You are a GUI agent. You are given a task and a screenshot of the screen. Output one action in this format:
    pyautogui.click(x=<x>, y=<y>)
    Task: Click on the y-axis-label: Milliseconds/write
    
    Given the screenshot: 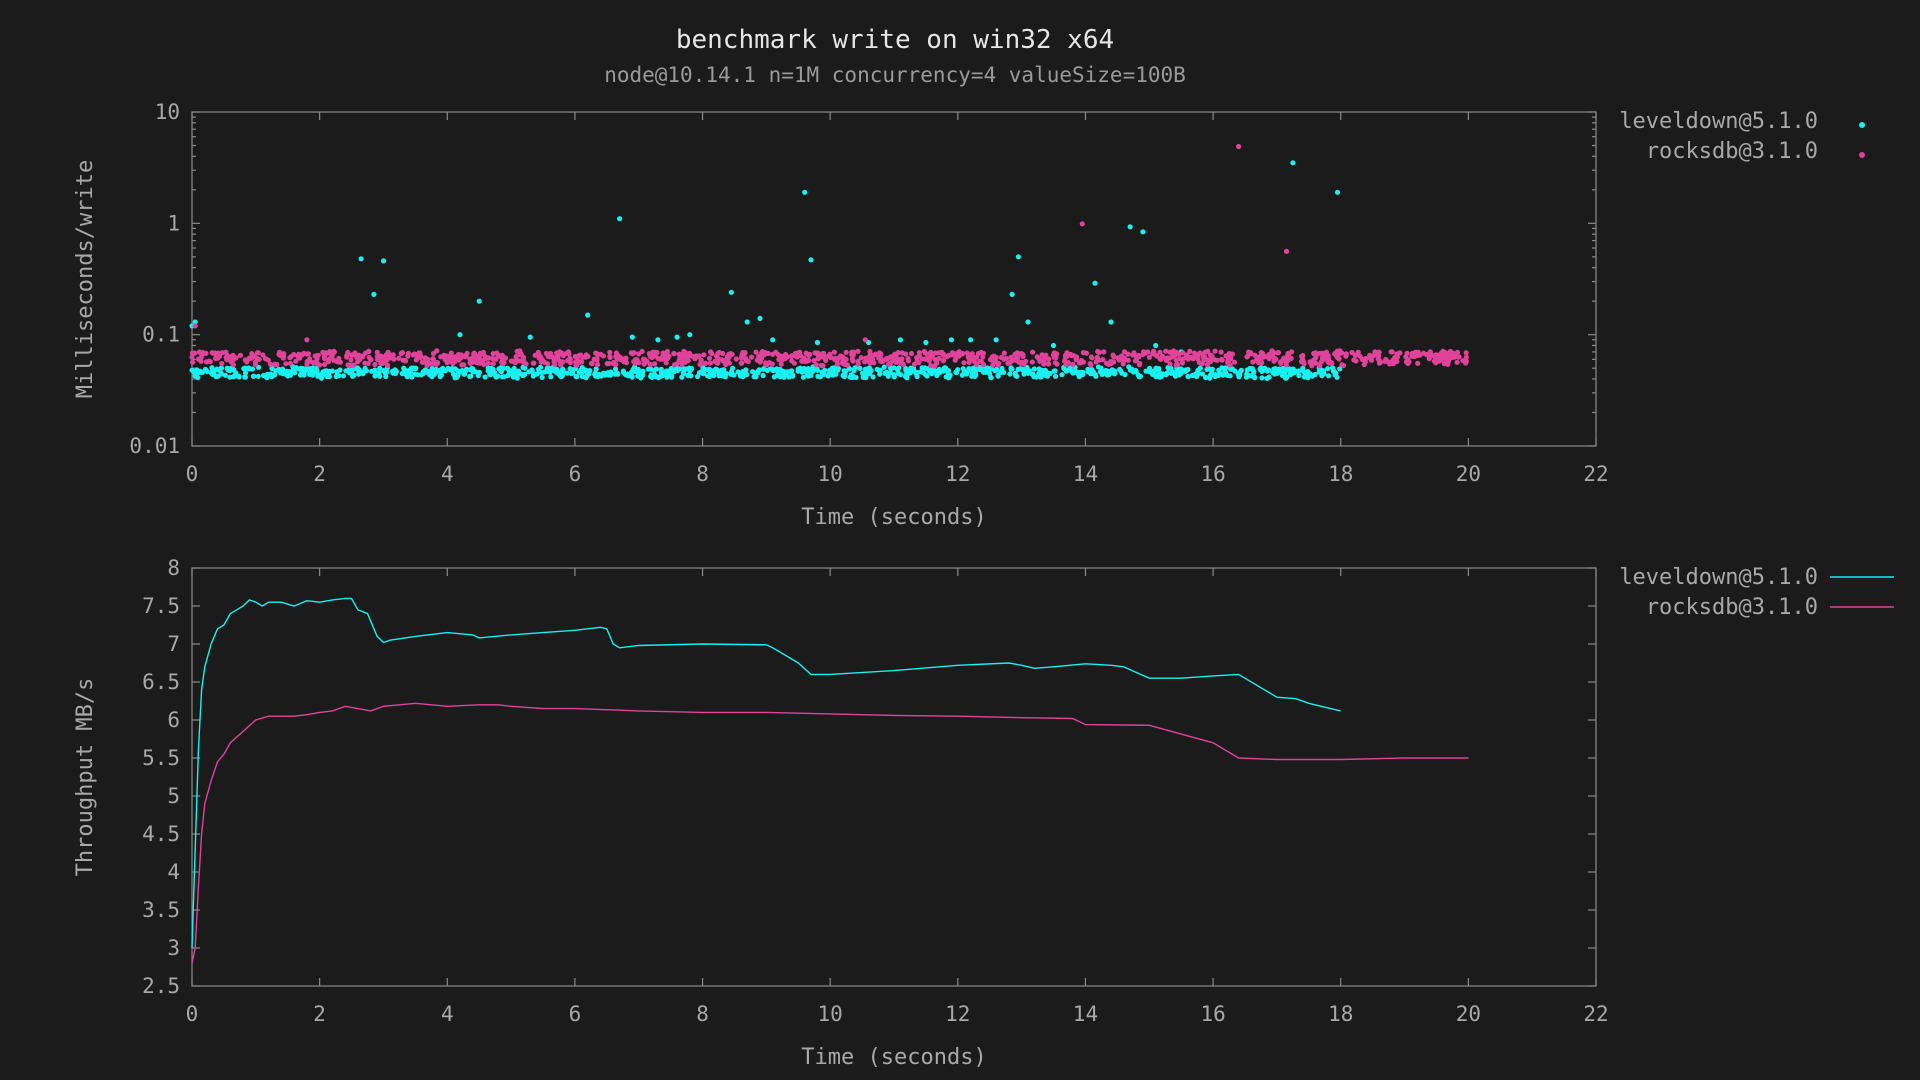 What is the action you would take?
    pyautogui.click(x=85, y=279)
    